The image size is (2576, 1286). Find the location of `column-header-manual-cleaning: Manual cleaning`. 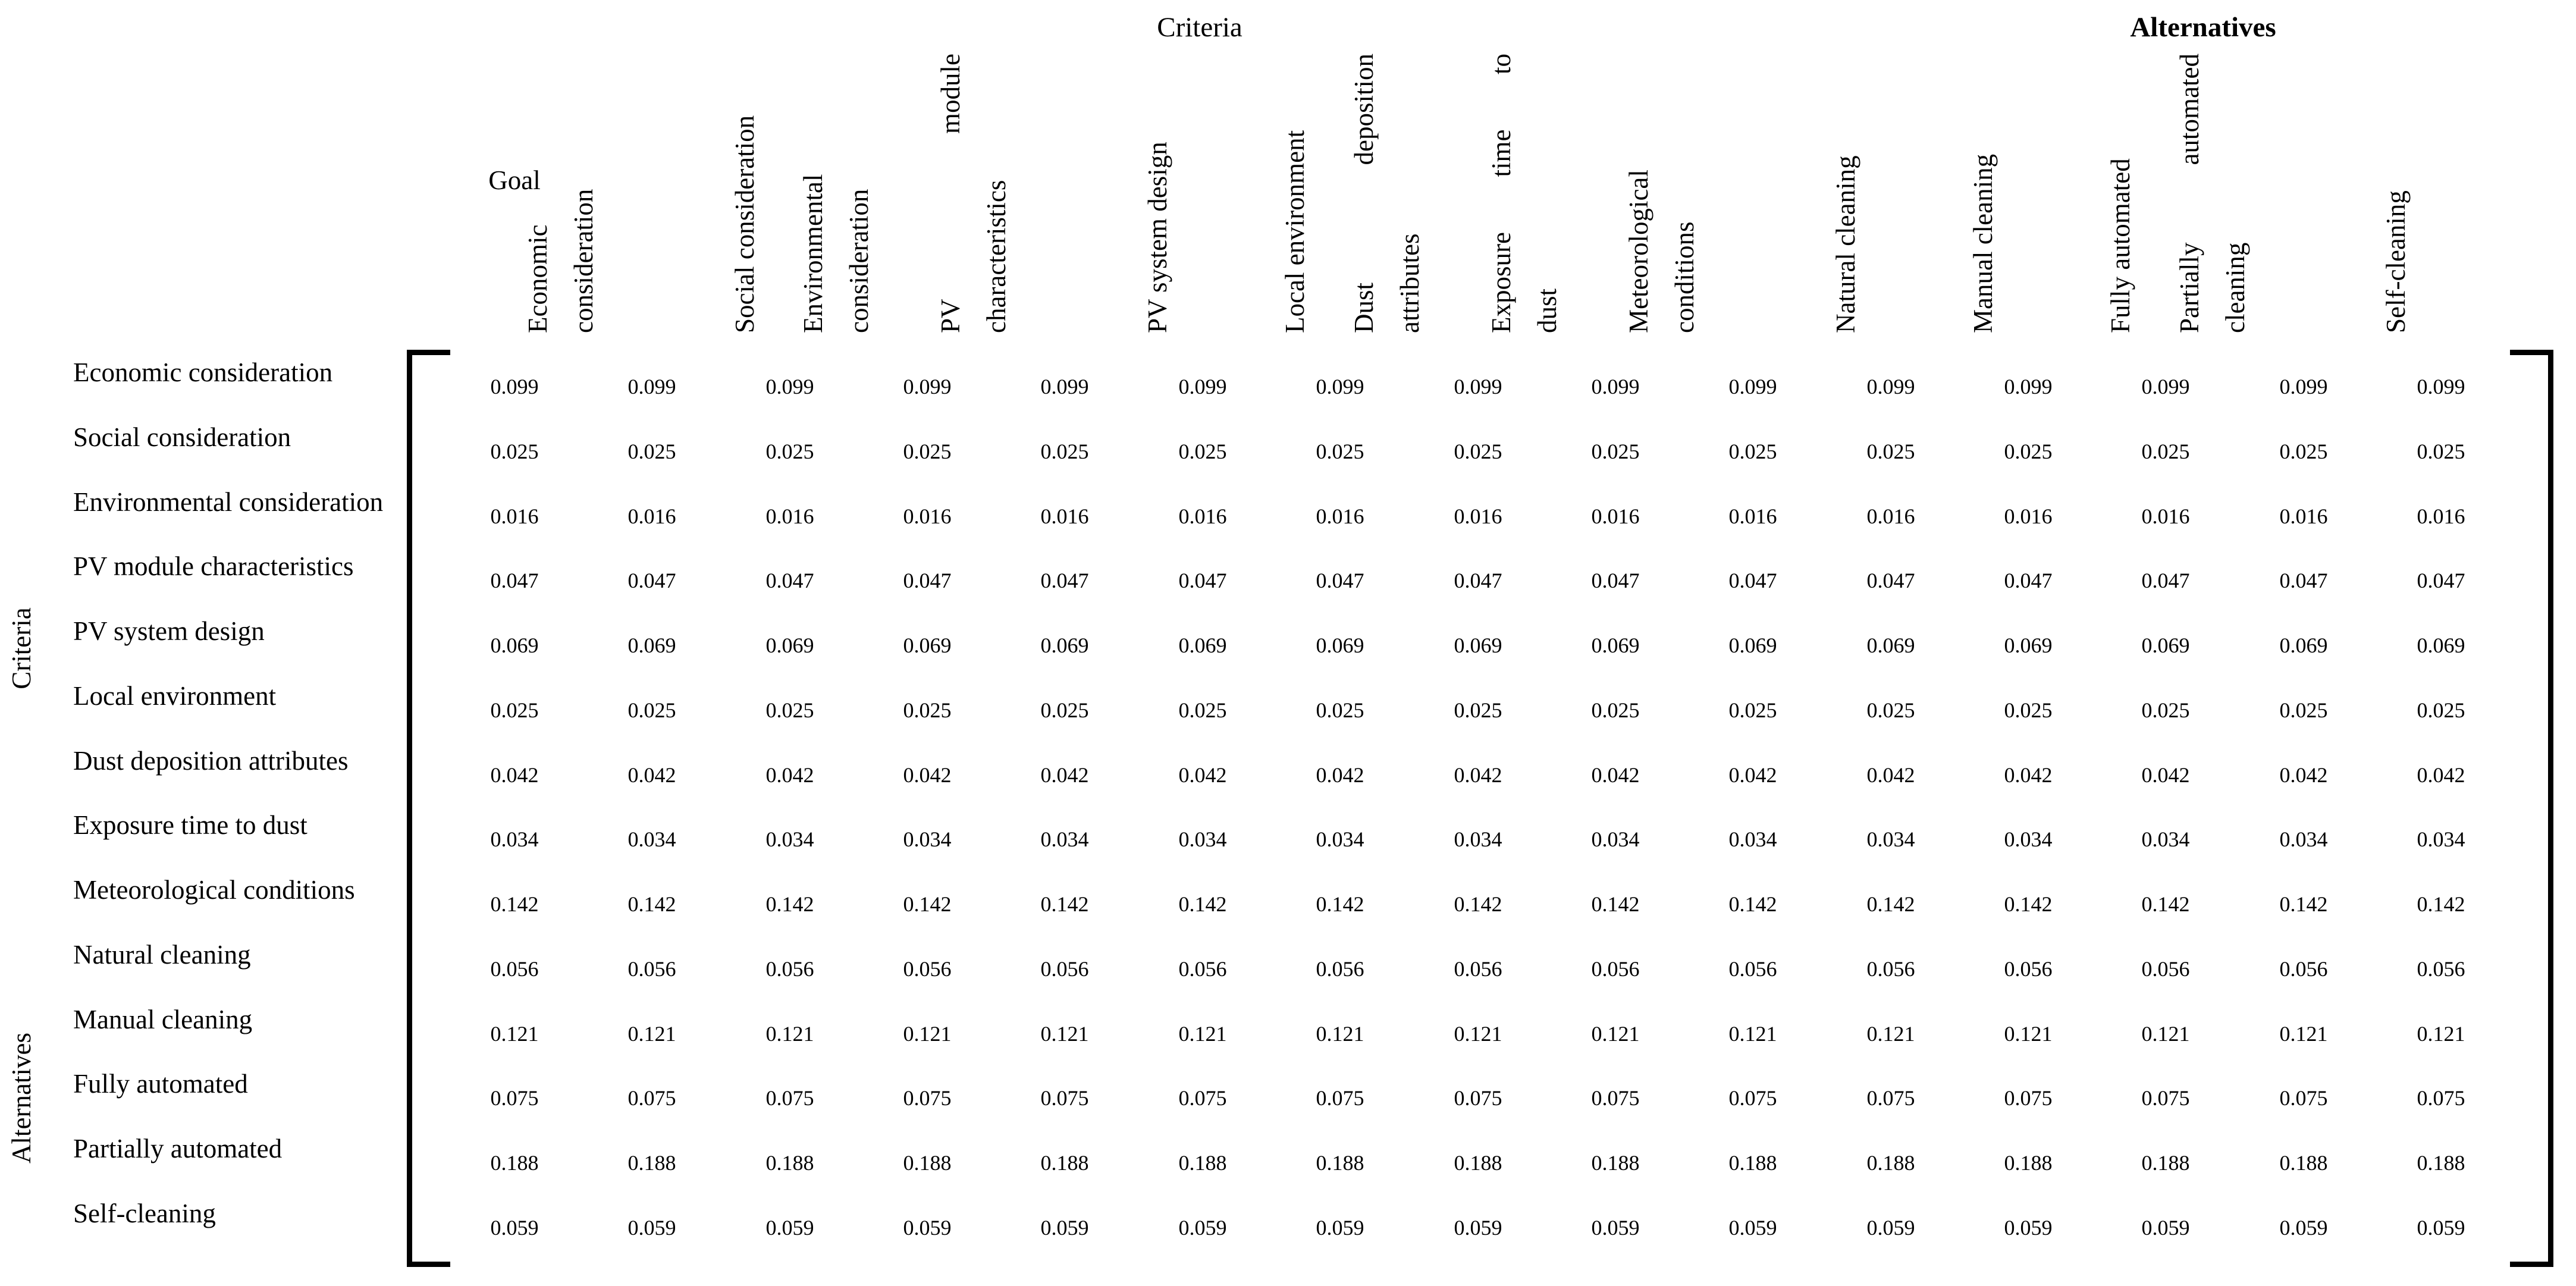

column-header-manual-cleaning: Manual cleaning is located at coordinates (1982, 243).